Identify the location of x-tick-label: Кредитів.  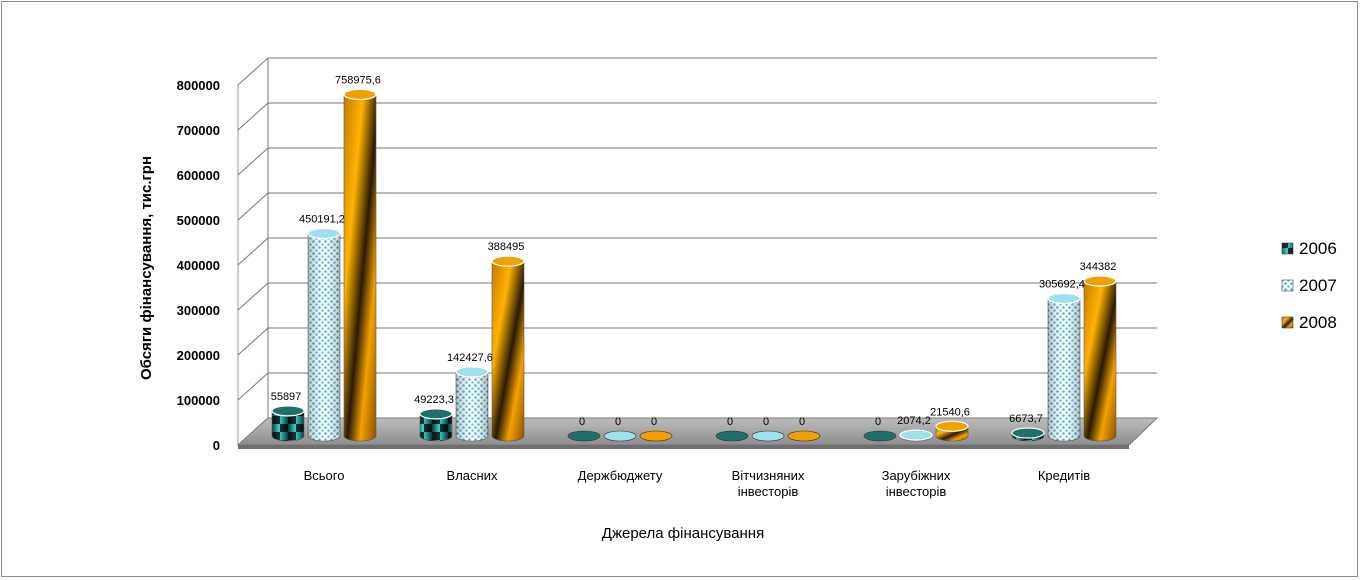
(1064, 475).